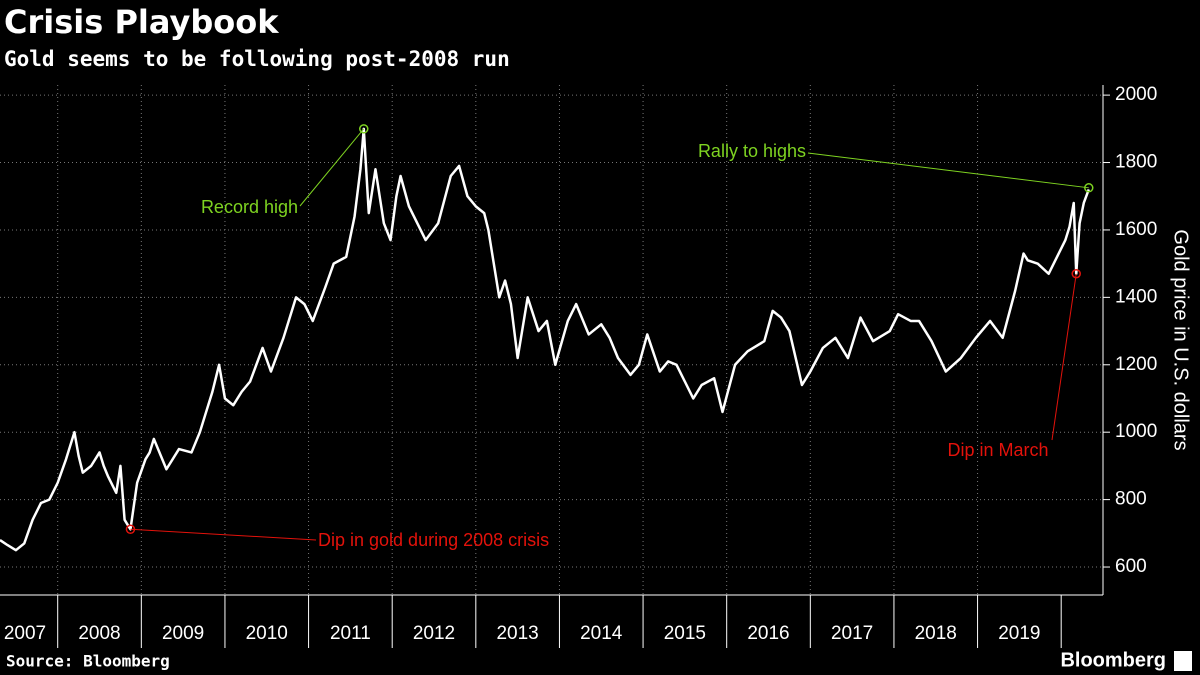 This screenshot has width=1200, height=675. Describe the element at coordinates (350, 633) in the screenshot. I see `x-tick-label: 2011` at that location.